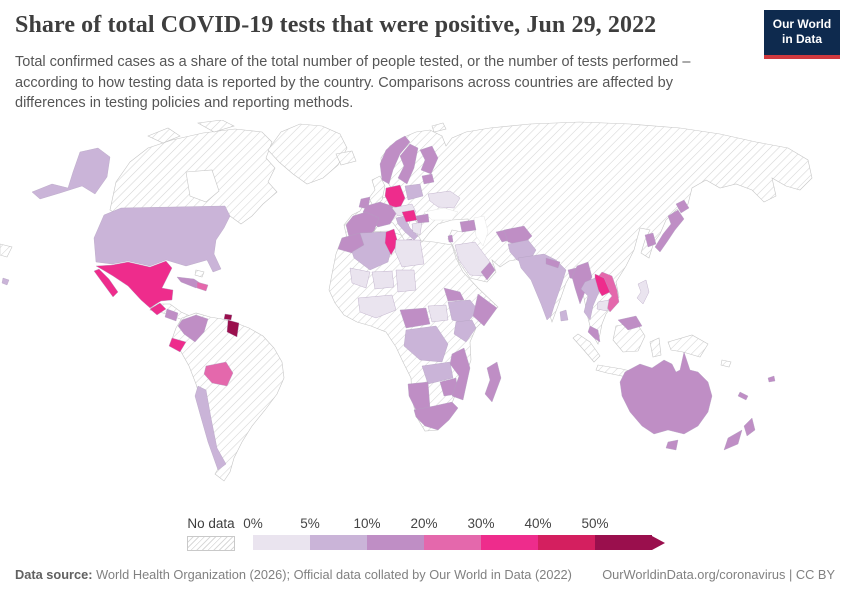  What do you see at coordinates (666, 401) in the screenshot?
I see `map-country-australia` at bounding box center [666, 401].